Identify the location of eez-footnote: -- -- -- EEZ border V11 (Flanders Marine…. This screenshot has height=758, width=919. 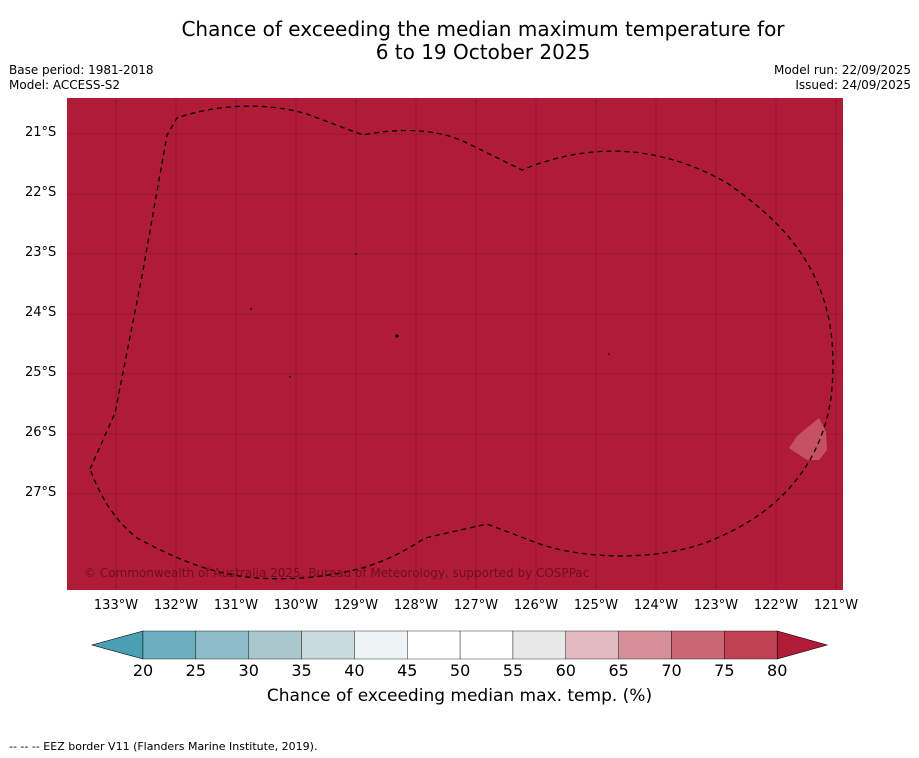
(163, 746).